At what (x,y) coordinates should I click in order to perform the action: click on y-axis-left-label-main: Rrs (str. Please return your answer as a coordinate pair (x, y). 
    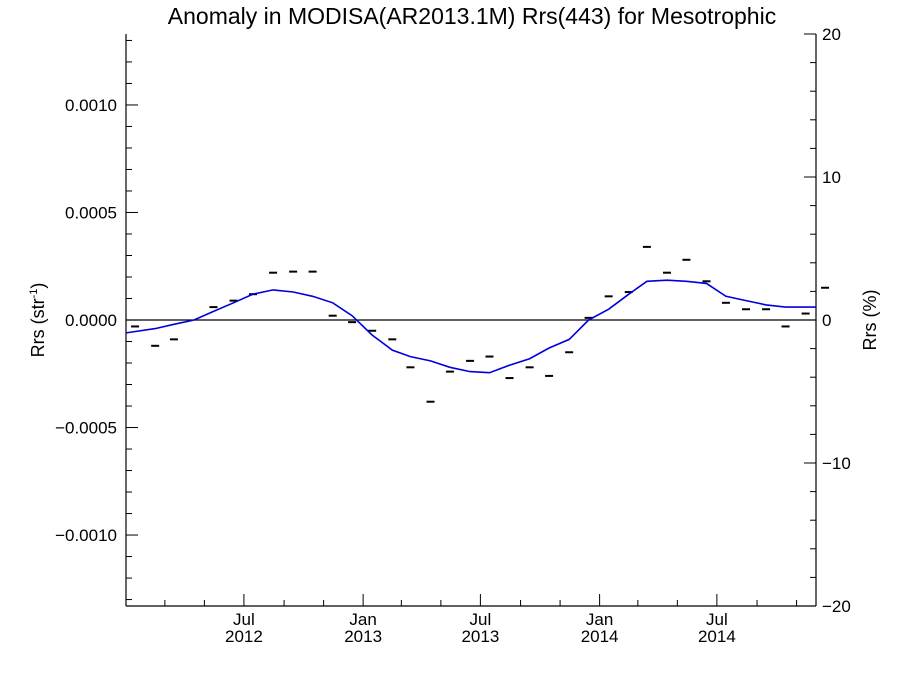
    Looking at the image, I should click on (38, 327).